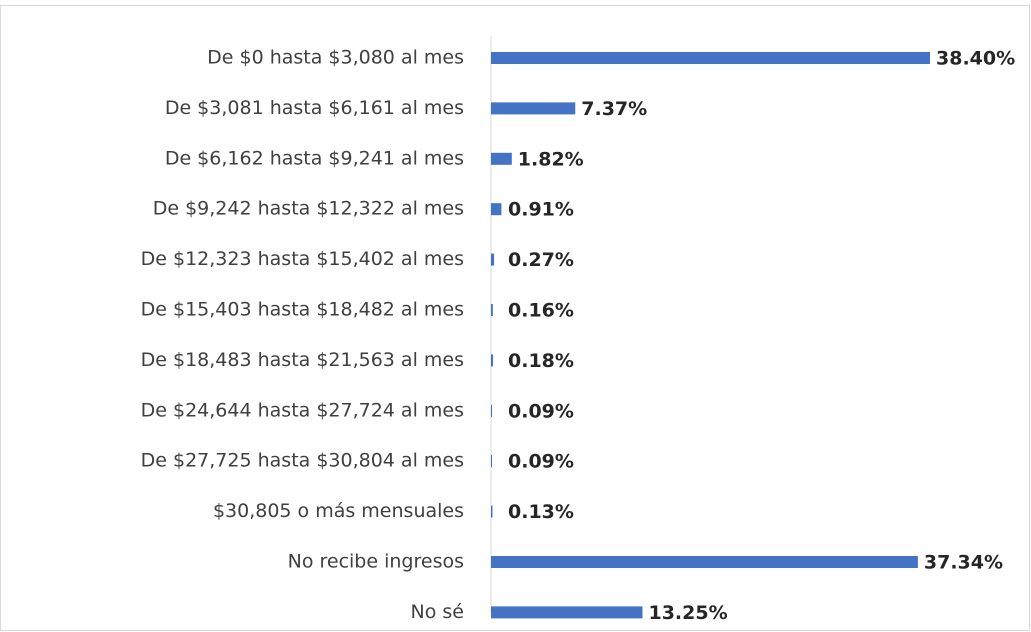  What do you see at coordinates (437, 612) in the screenshot?
I see `category-label: No sé` at bounding box center [437, 612].